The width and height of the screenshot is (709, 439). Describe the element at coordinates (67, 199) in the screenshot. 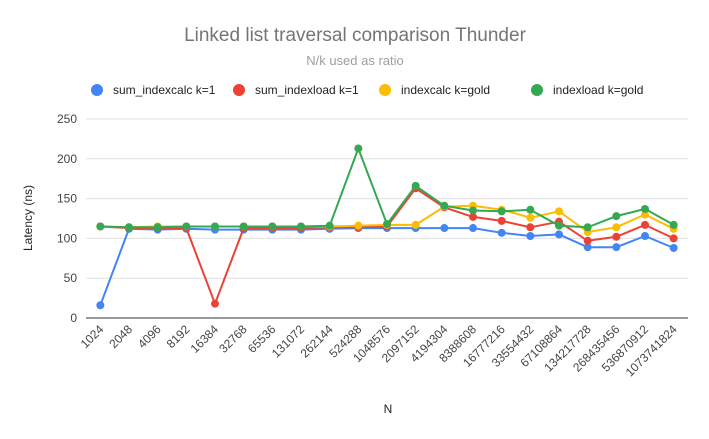

I see `y-tick-label: 150` at that location.